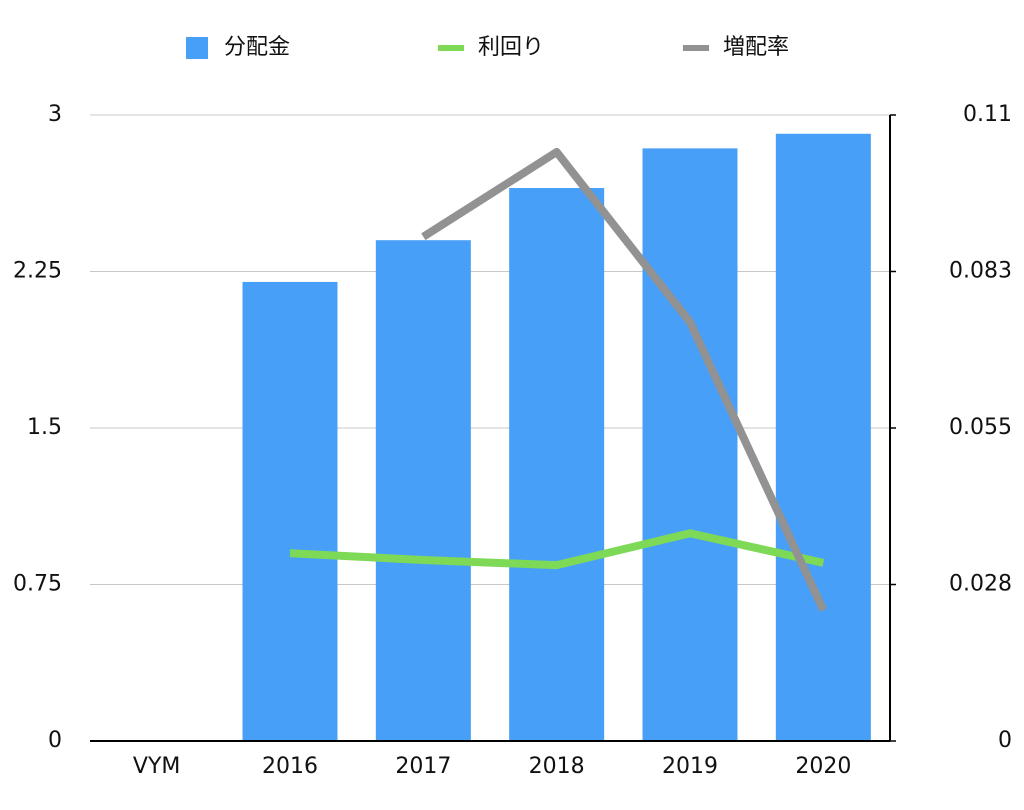 Image resolution: width=1024 pixels, height=810 pixels. Describe the element at coordinates (290, 766) in the screenshot. I see `x-tick-label: 2016` at that location.